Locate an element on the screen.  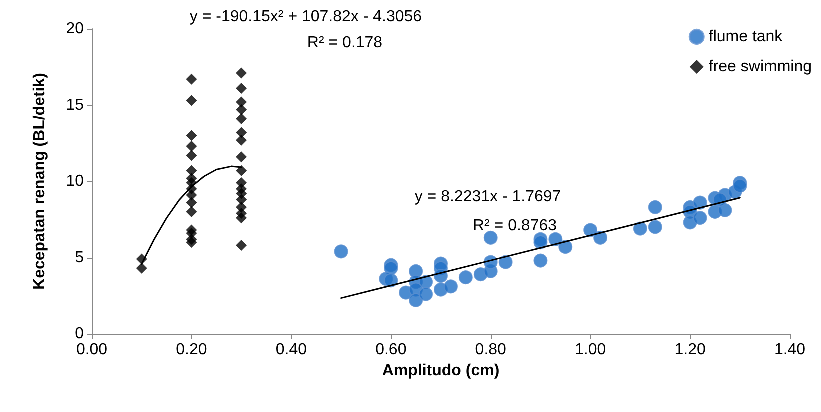
x-tick-label: 1.00 is located at coordinates (590, 350).